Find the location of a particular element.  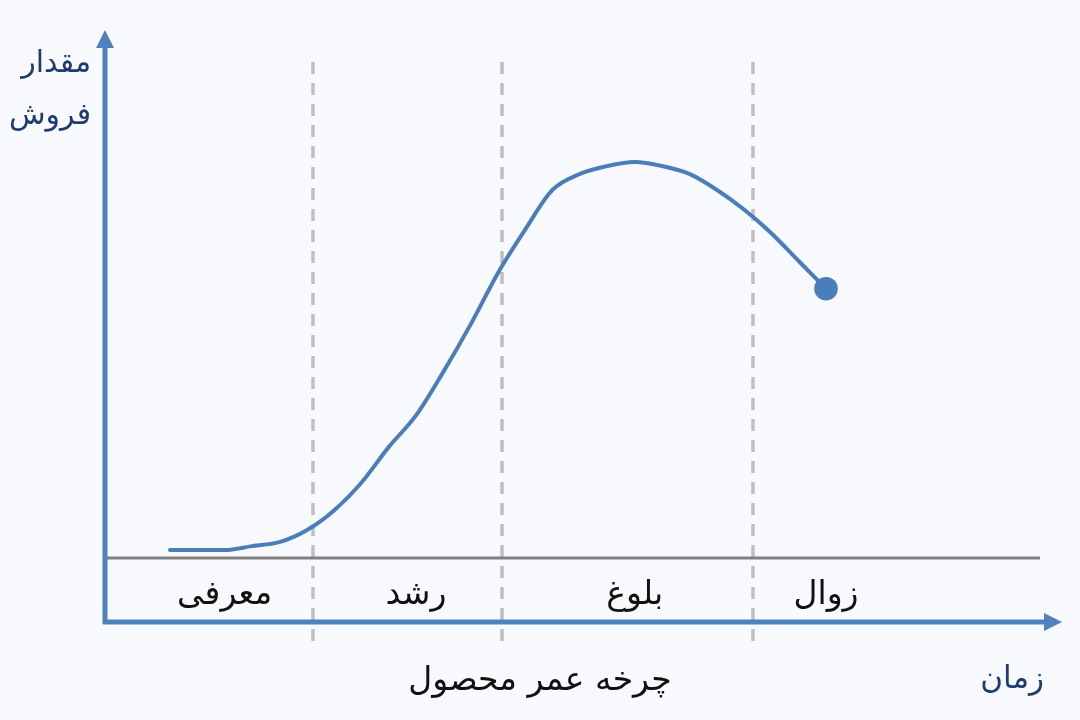

x-tick-label: رشد is located at coordinates (416, 592).